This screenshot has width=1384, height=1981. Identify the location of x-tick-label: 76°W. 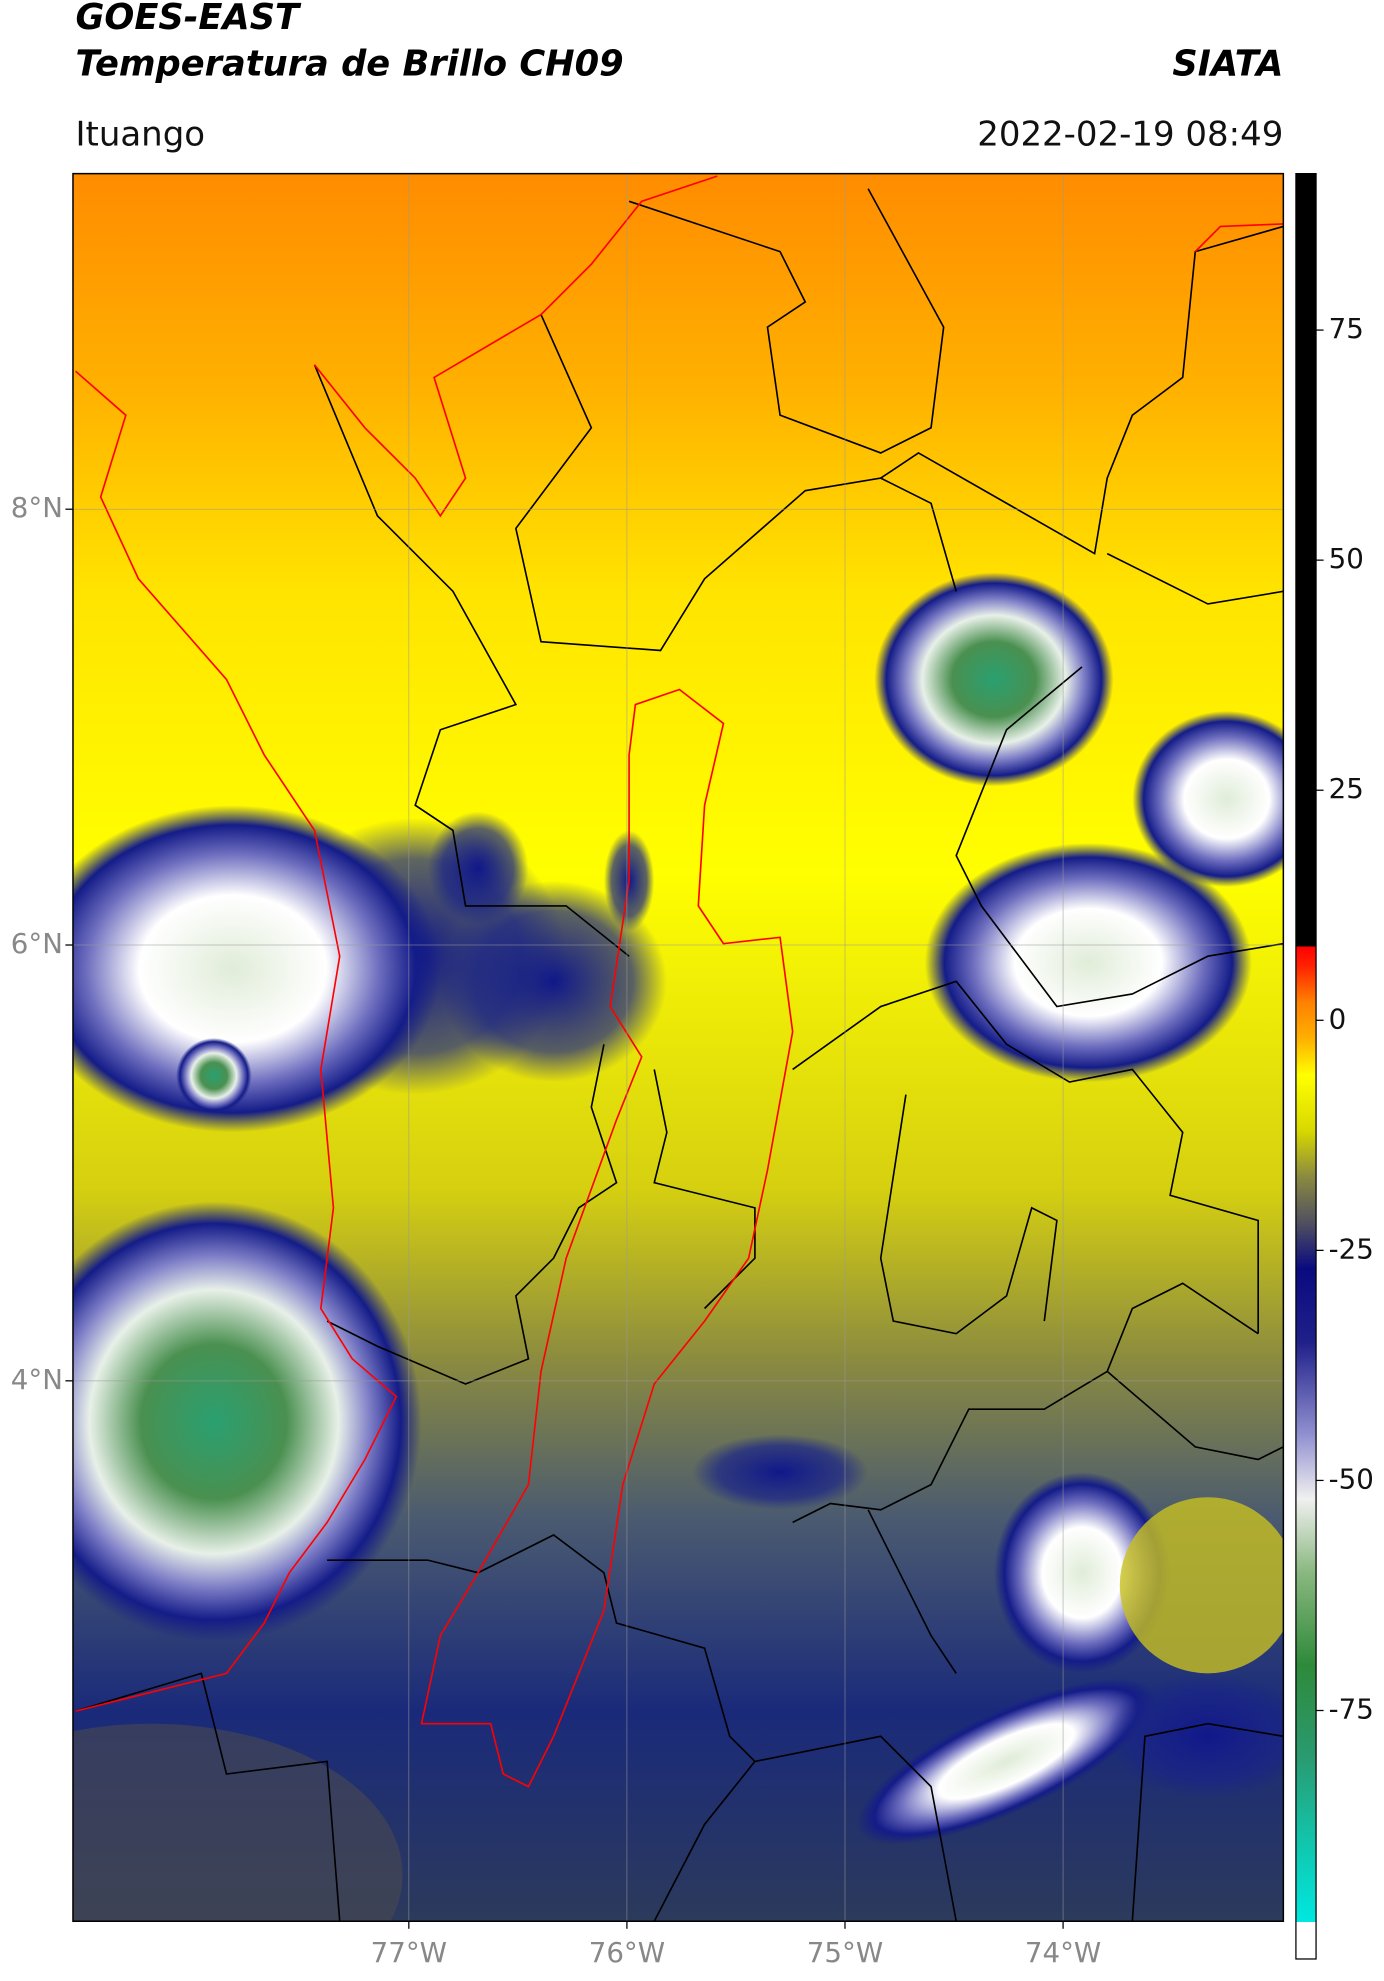
(627, 1952).